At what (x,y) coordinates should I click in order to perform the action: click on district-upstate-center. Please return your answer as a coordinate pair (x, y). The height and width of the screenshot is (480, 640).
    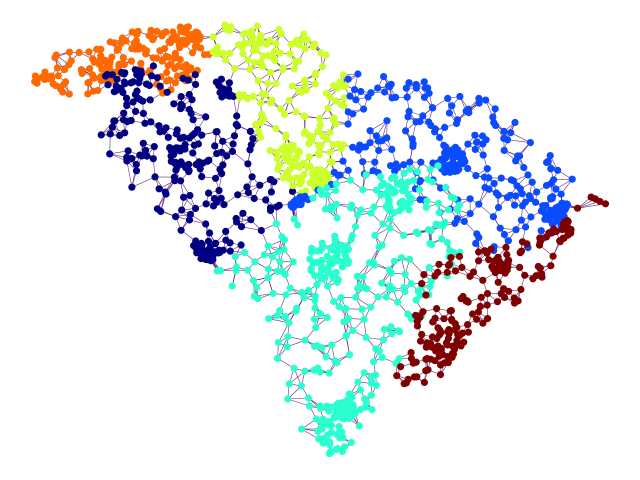
    Looking at the image, I should click on (279, 109).